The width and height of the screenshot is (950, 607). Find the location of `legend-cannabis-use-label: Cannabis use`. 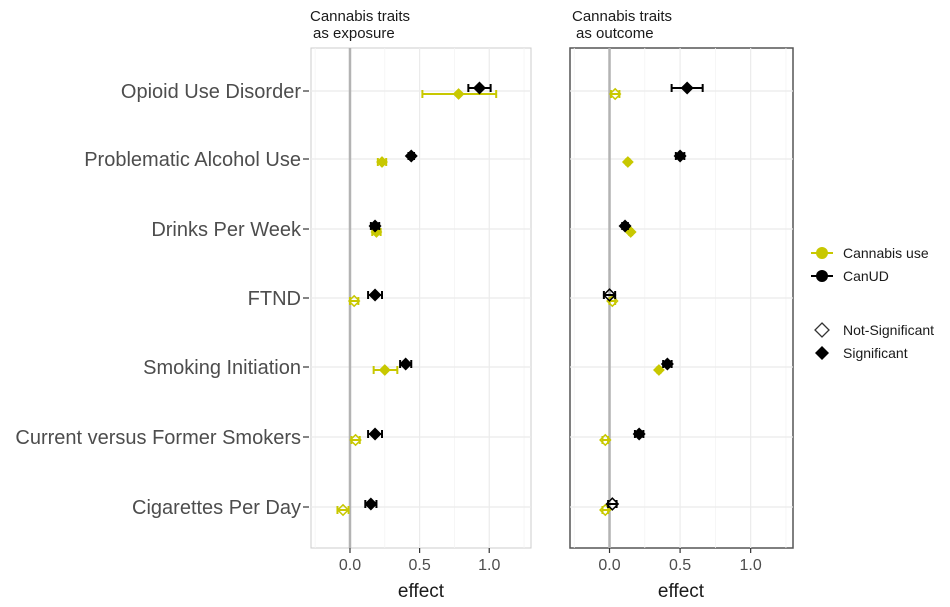

legend-cannabis-use-label: Cannabis use is located at coordinates (886, 253).